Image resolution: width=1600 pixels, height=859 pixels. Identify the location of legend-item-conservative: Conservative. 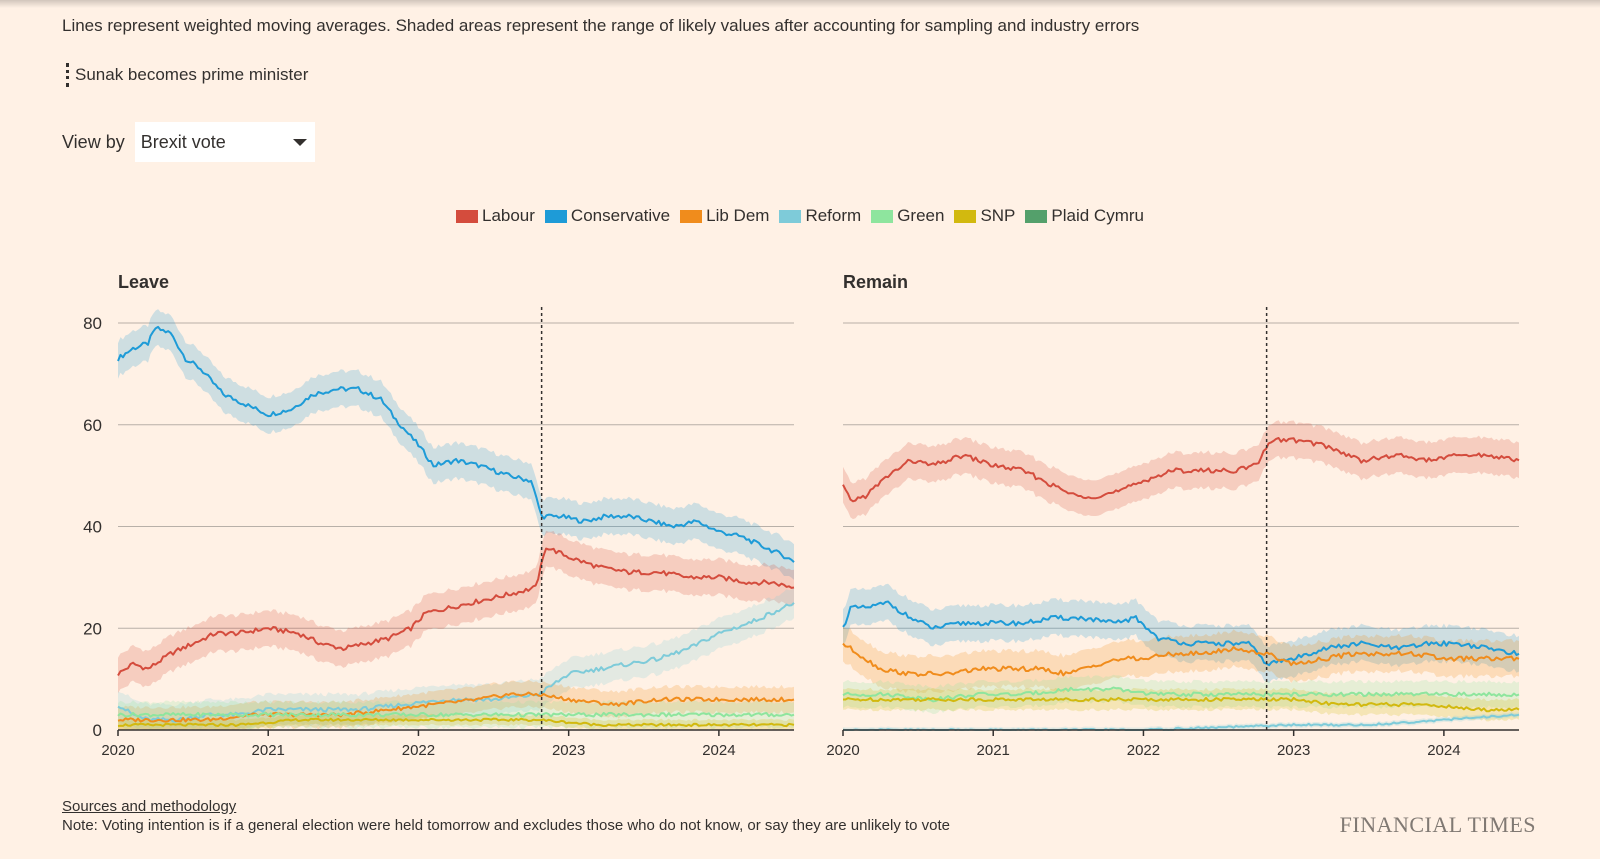
(607, 216).